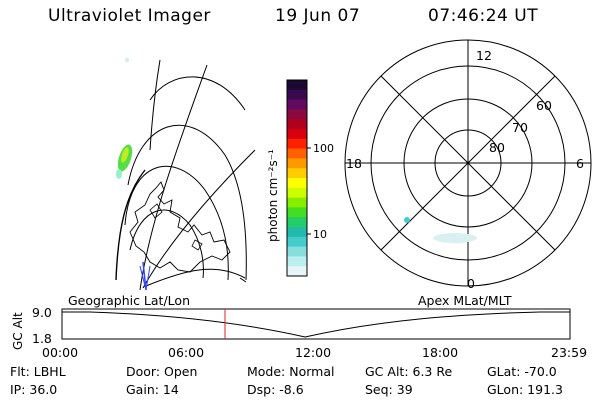  I want to click on gain-status: Gain: 14, so click(152, 389).